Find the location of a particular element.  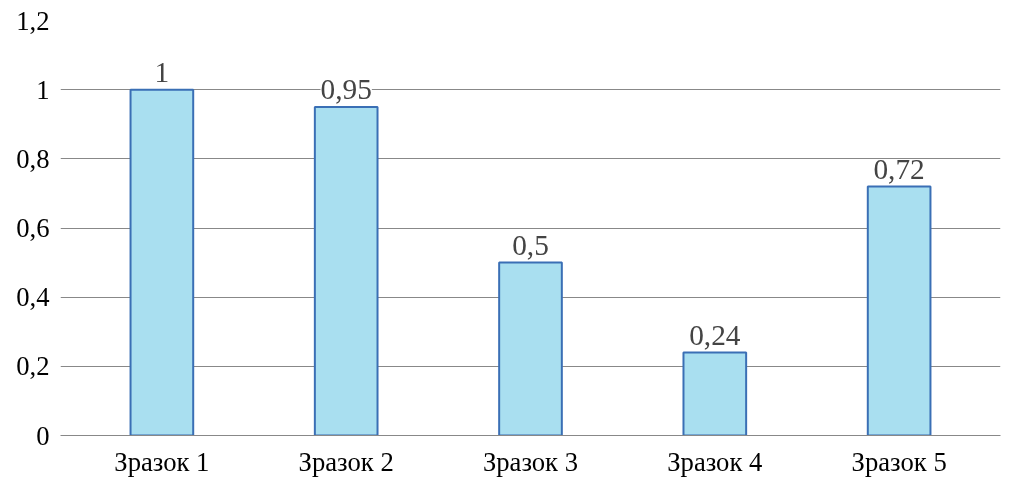

data-label: 0,72 is located at coordinates (899, 168).